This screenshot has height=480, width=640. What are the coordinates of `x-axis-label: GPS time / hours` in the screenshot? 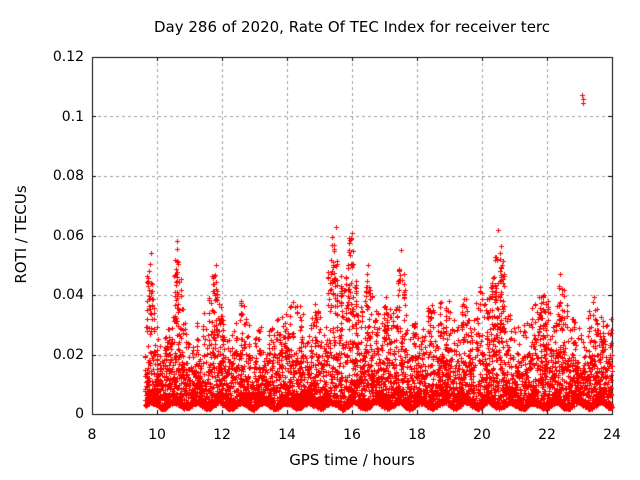 It's located at (352, 460).